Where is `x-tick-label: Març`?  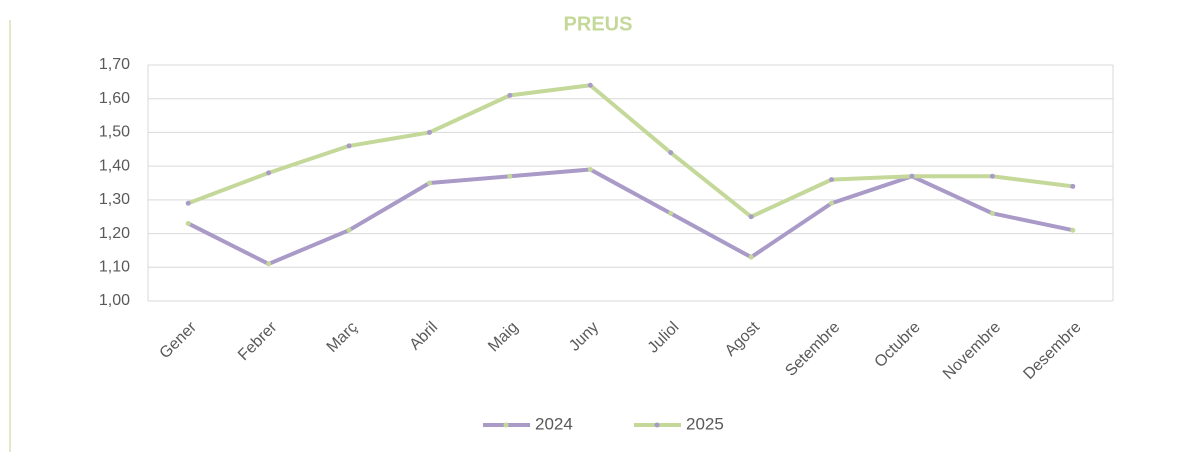 x-tick-label: Març is located at coordinates (342, 337).